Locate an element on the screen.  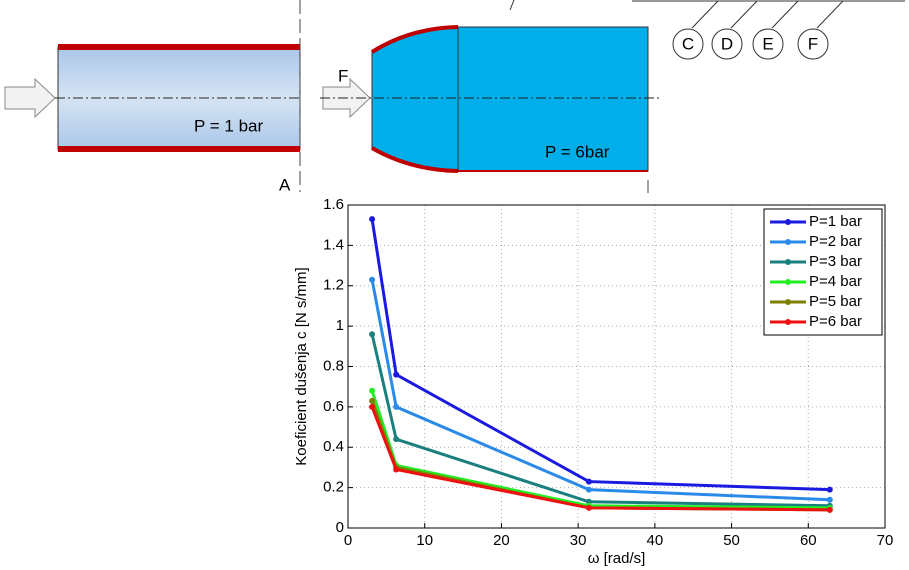
x-axis-label: ω [rad/s] is located at coordinates (617, 558).